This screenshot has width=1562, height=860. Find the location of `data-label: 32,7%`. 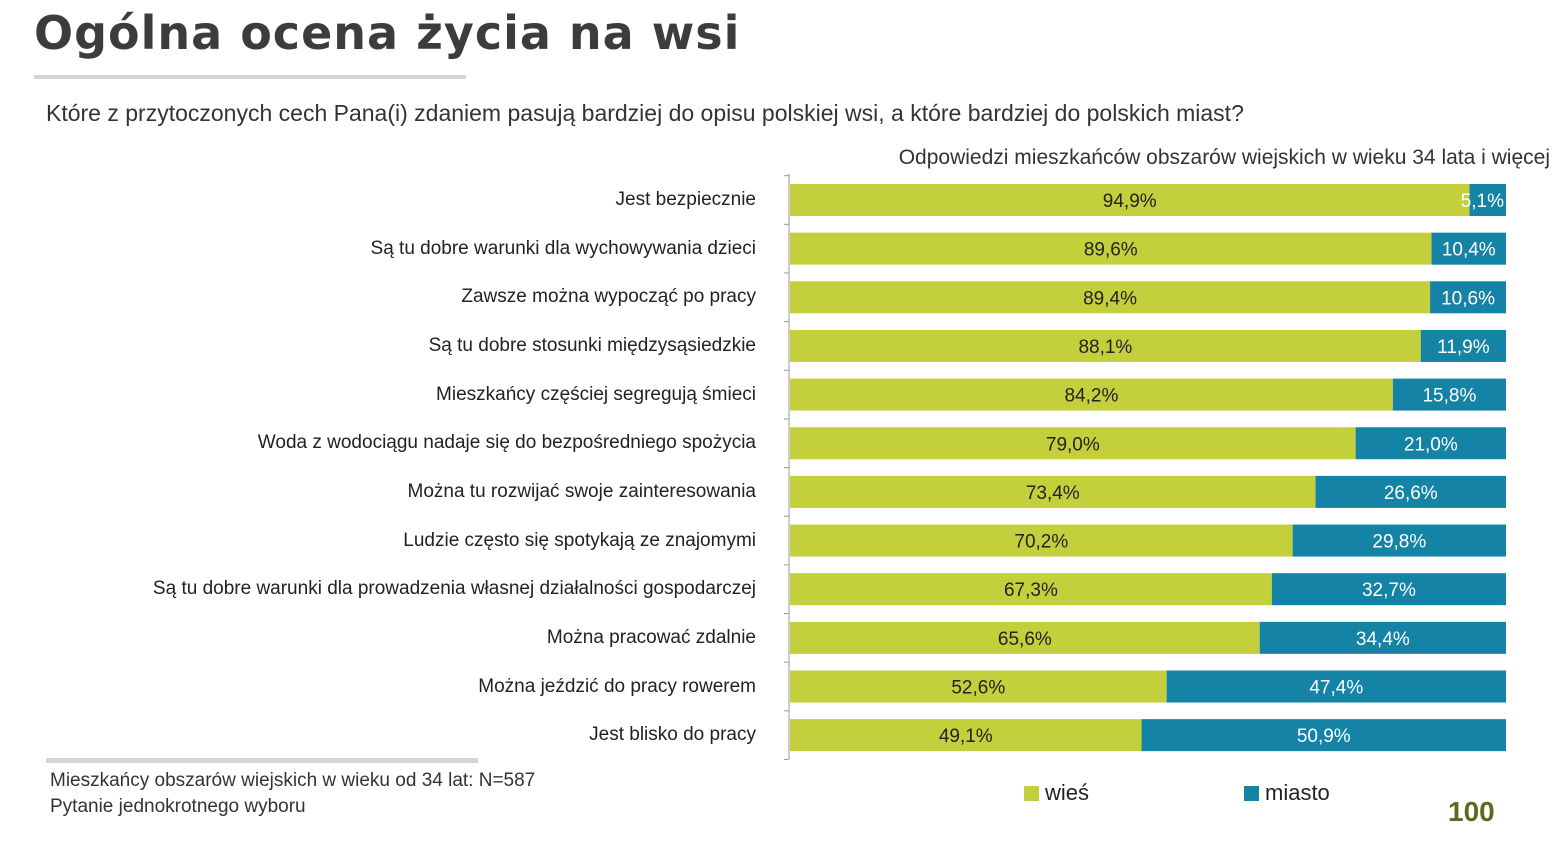

data-label: 32,7% is located at coordinates (1389, 590).